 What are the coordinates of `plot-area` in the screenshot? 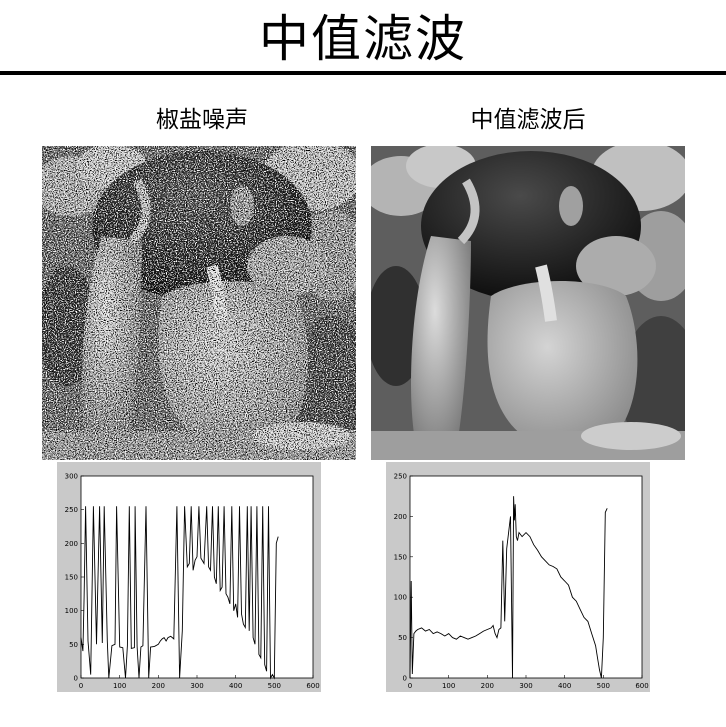 It's located at (526, 577).